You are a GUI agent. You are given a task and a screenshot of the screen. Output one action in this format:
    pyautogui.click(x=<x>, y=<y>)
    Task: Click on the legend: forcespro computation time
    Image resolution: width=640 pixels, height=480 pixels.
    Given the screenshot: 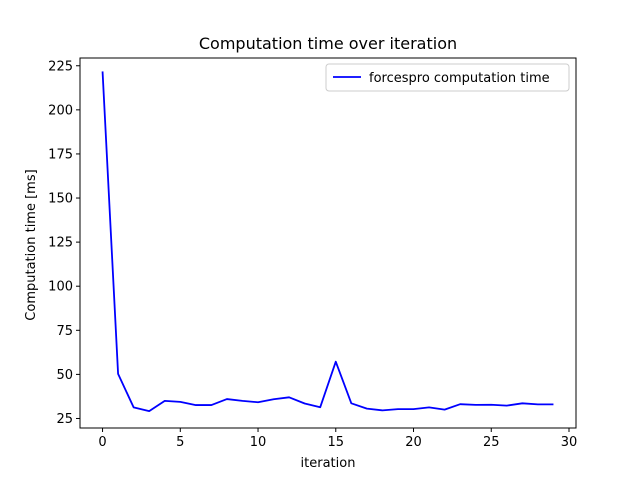 What is the action you would take?
    pyautogui.click(x=447, y=77)
    